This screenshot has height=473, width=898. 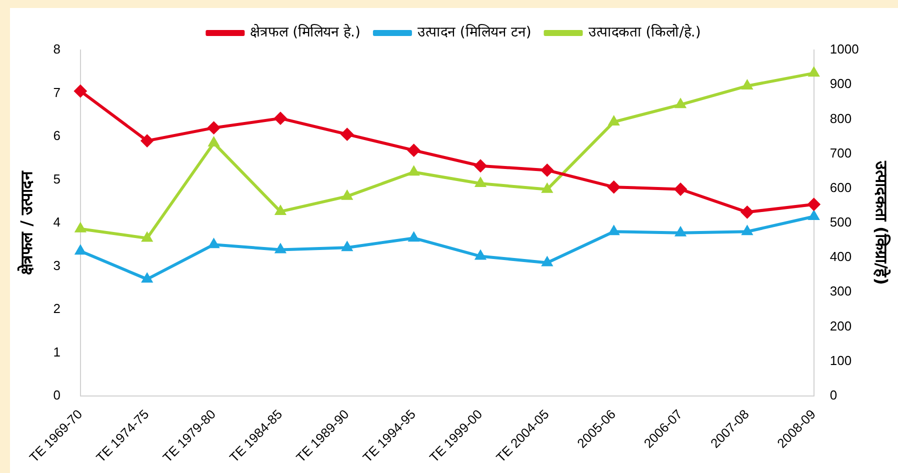 What do you see at coordinates (56, 308) in the screenshot?
I see `y-tick-label: 2` at bounding box center [56, 308].